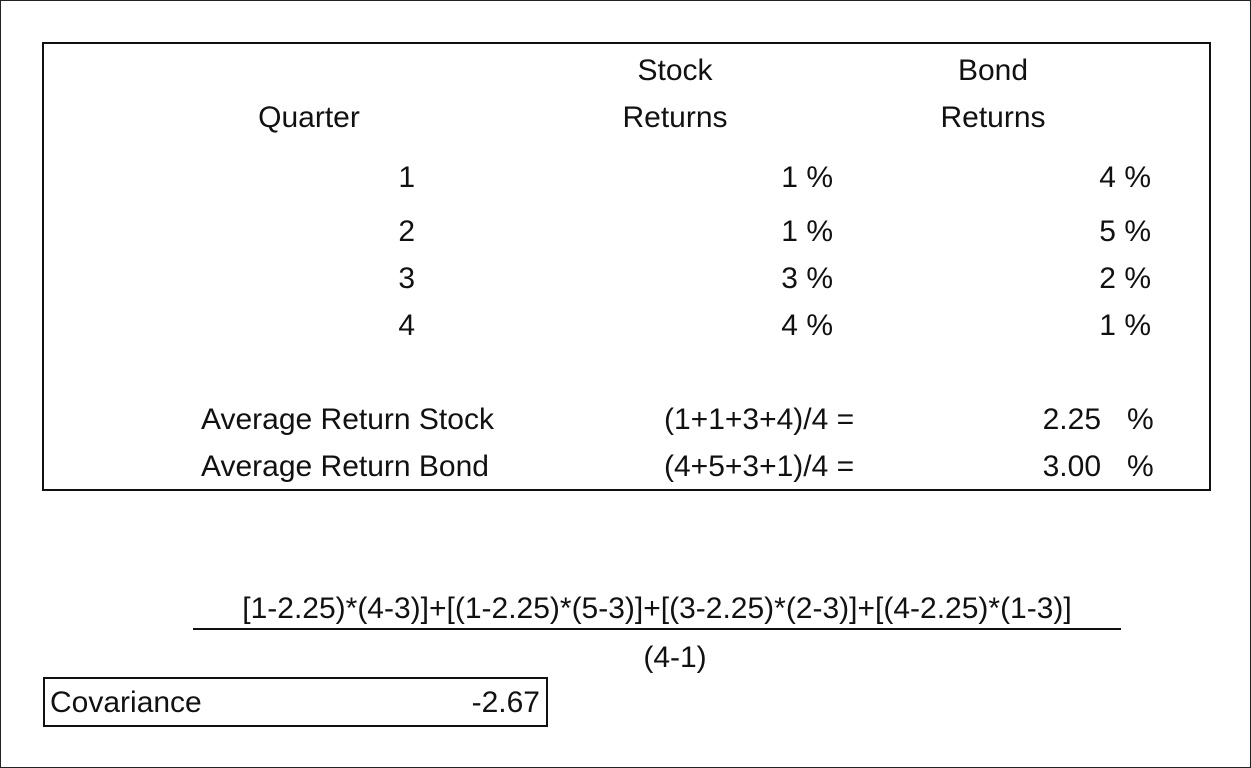  What do you see at coordinates (505, 702) in the screenshot?
I see `covariance-value: -2.67` at bounding box center [505, 702].